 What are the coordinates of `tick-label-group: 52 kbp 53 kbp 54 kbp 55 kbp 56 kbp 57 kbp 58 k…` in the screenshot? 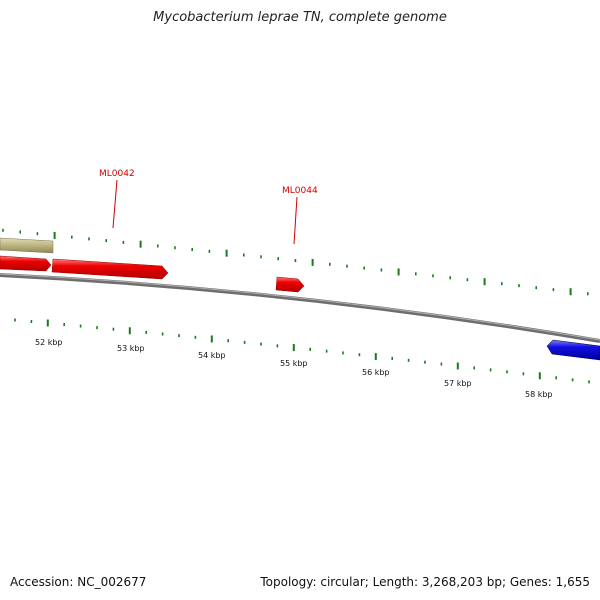 It's located at (294, 368).